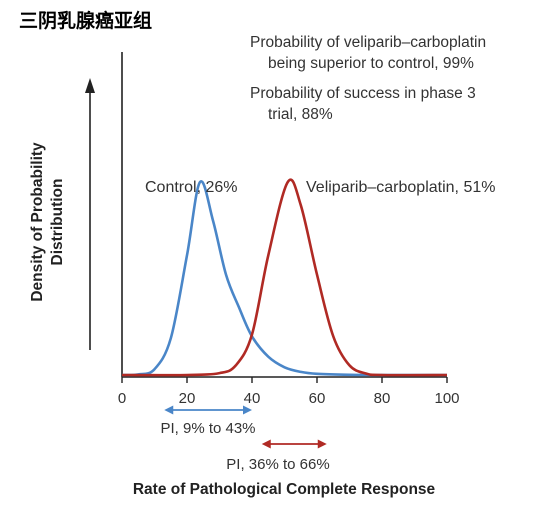 The height and width of the screenshot is (505, 550). I want to click on x-tick-label: 0, so click(122, 398).